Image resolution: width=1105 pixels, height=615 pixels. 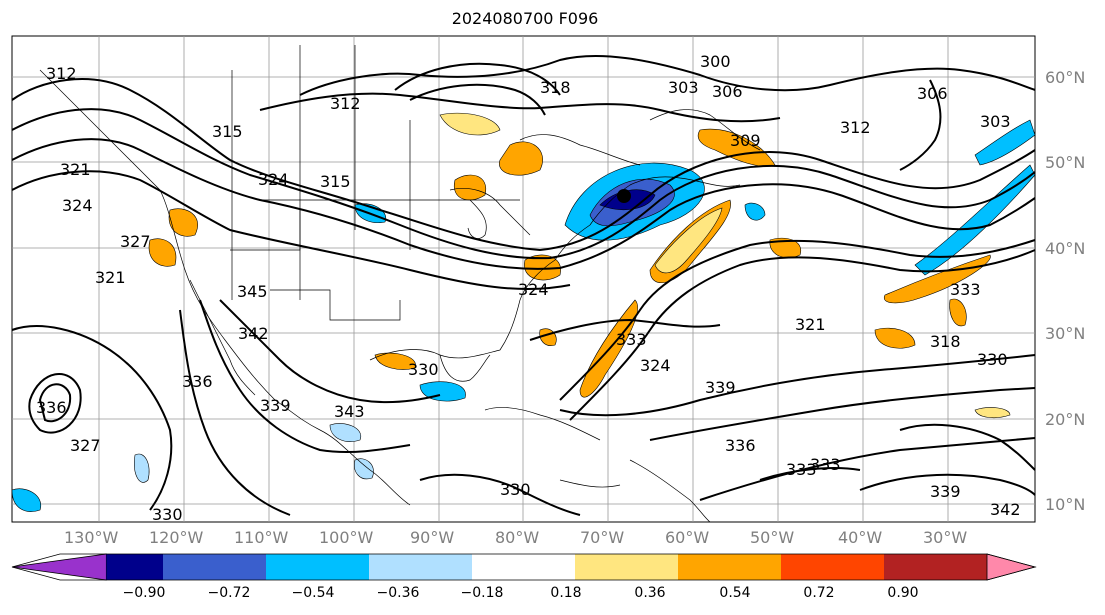 What do you see at coordinates (860, 537) in the screenshot?
I see `lon-label: 40°W` at bounding box center [860, 537].